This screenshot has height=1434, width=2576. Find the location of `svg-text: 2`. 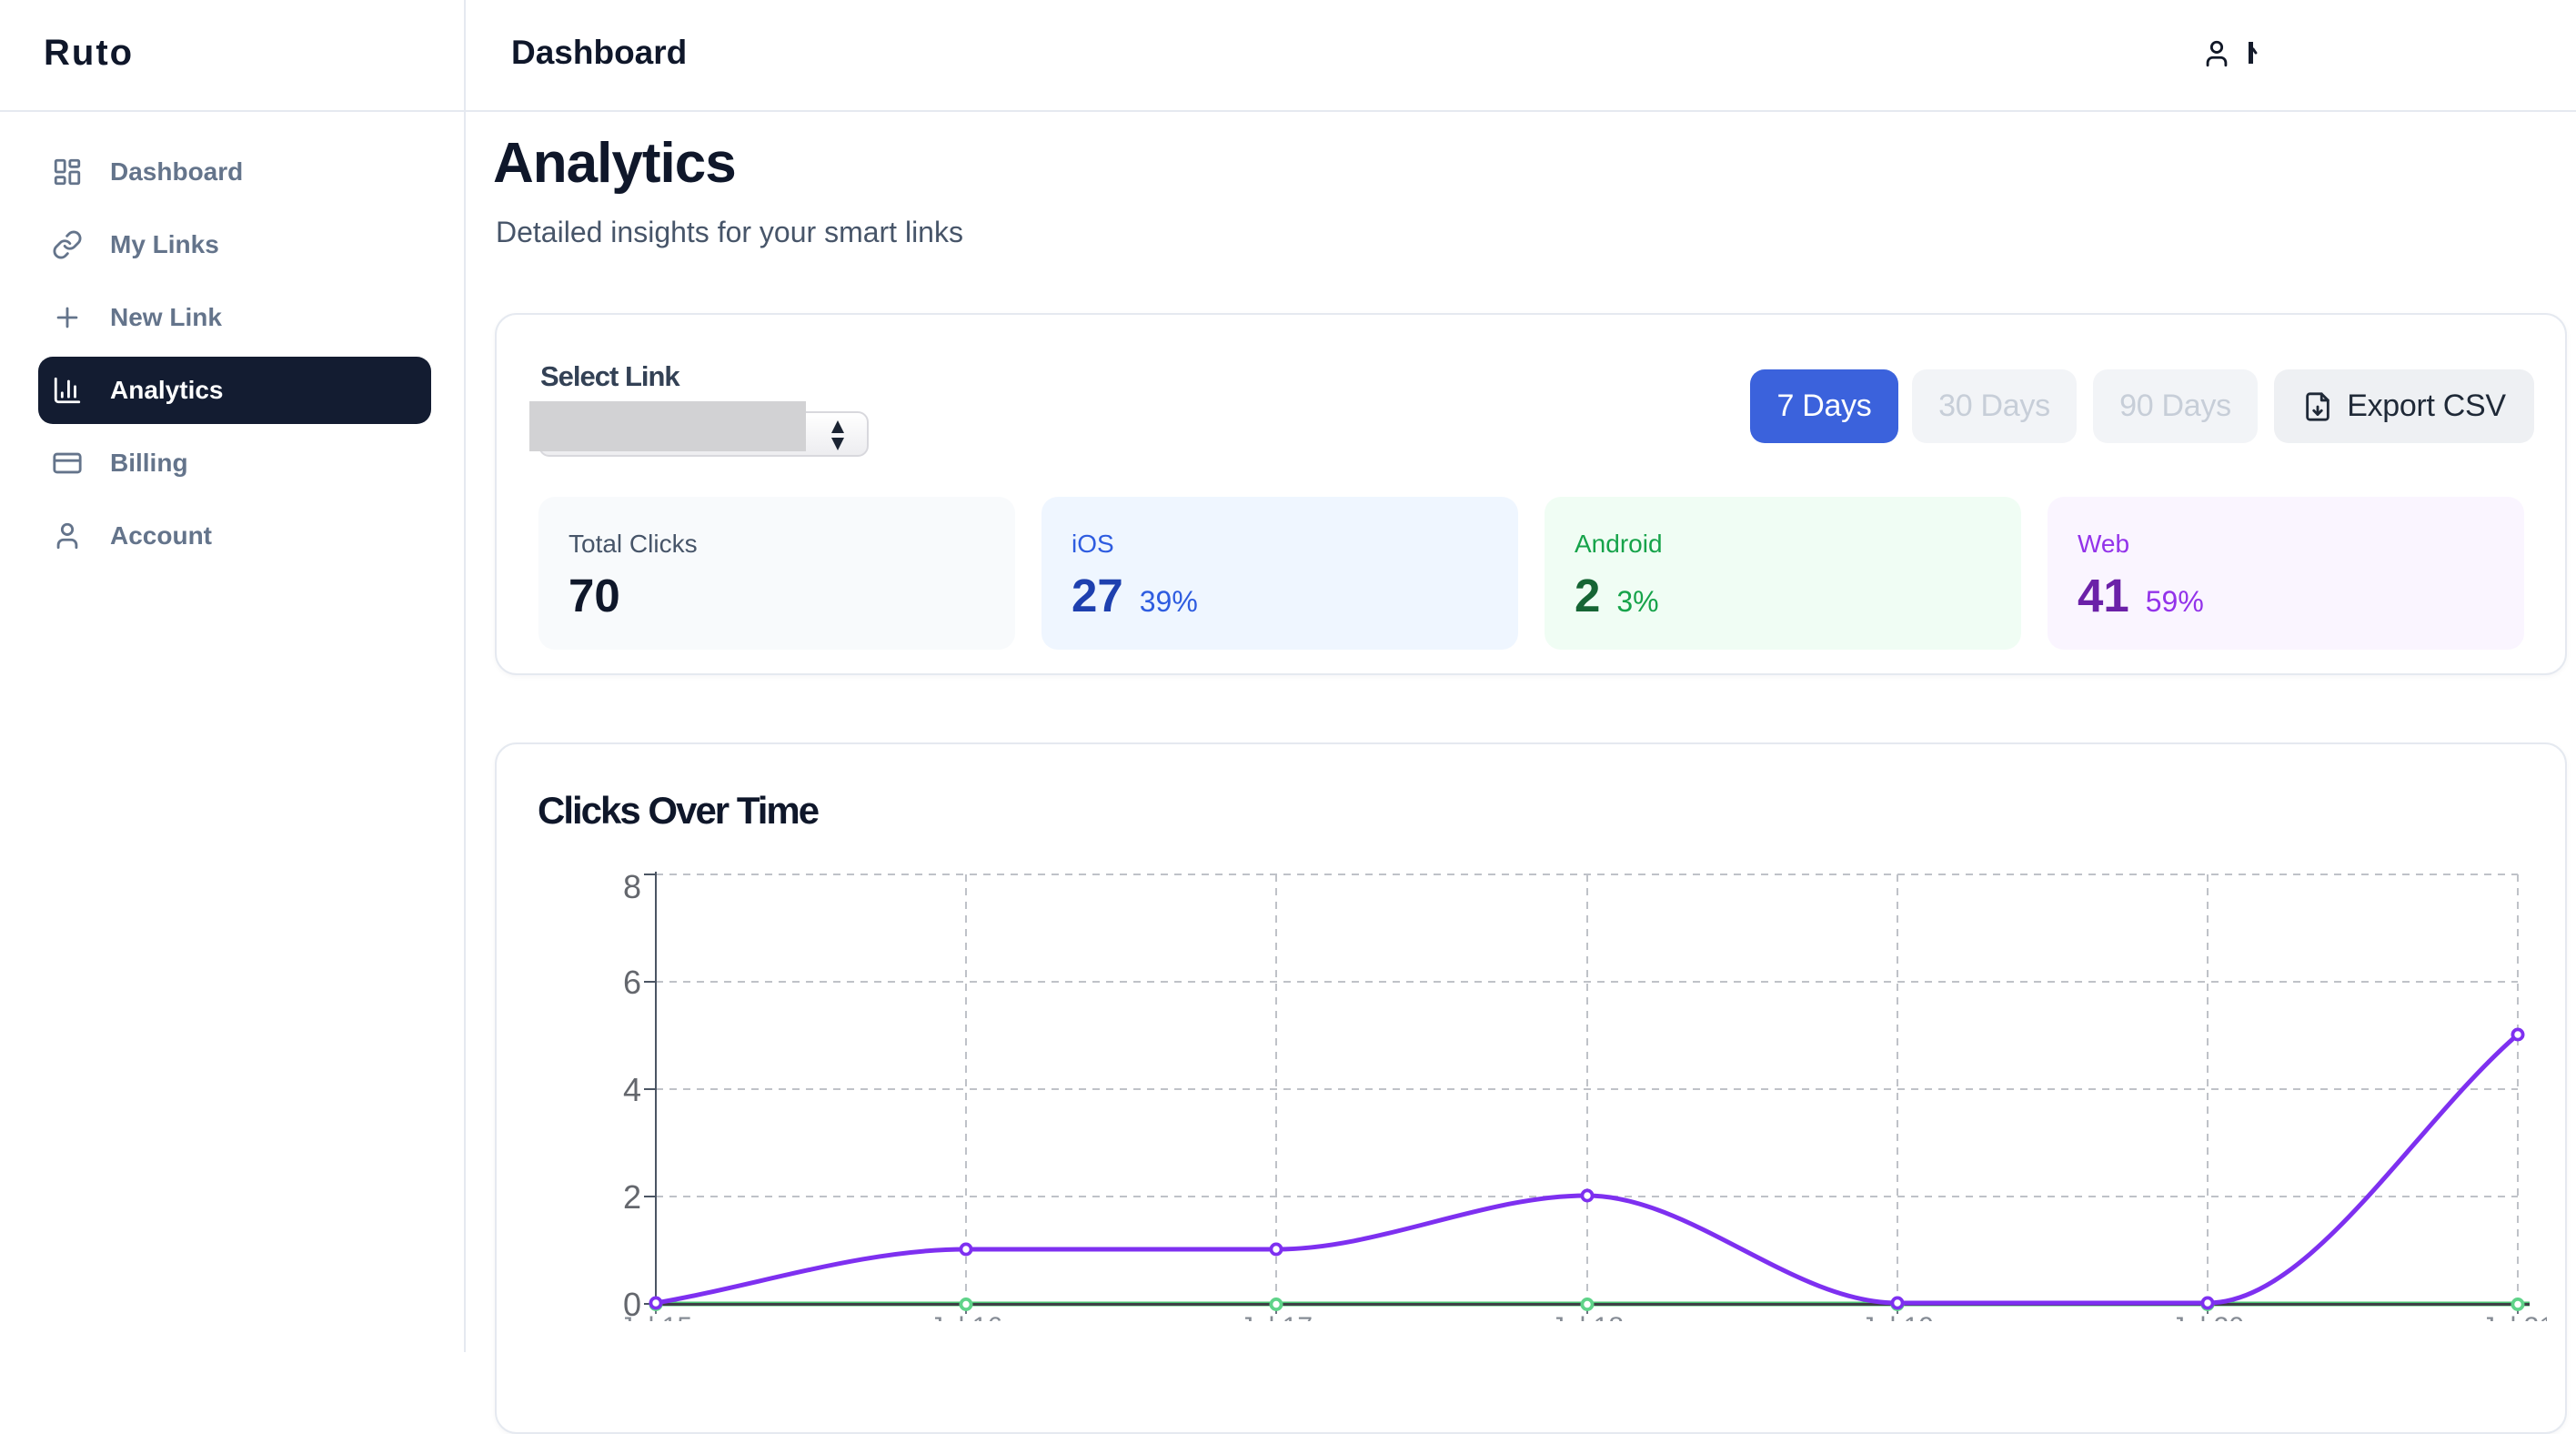

svg-text: 2 is located at coordinates (632, 1197).